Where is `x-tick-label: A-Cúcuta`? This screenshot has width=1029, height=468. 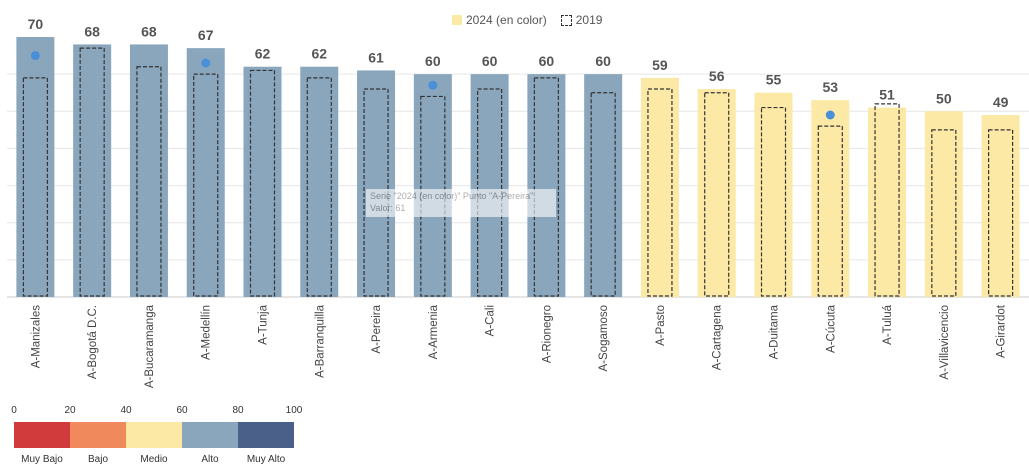
x-tick-label: A-Cúcuta is located at coordinates (831, 328).